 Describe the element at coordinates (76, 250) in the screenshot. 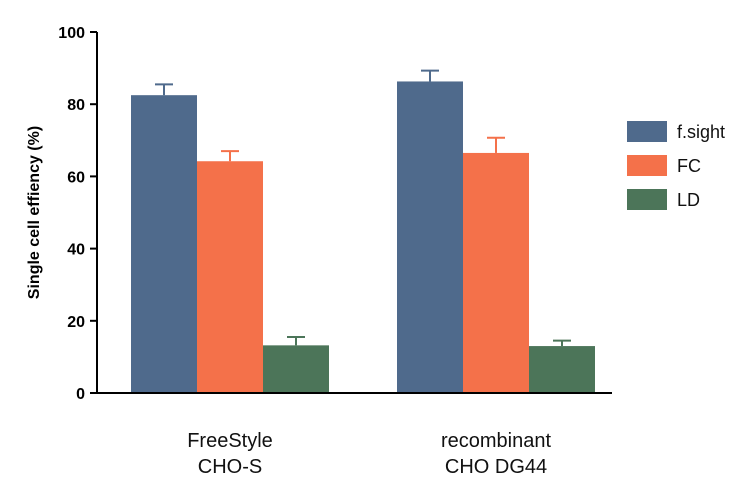

I see `y-tick-label-40: 40` at that location.